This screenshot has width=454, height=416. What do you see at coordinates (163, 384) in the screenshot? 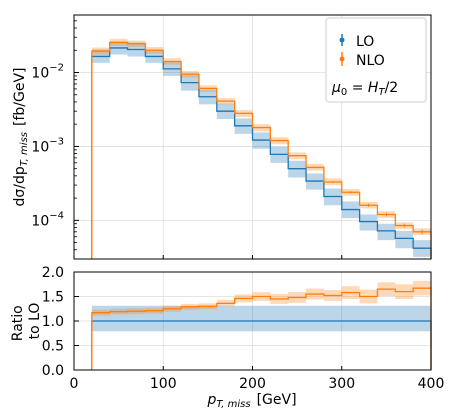
I see `x-tick-label: 100` at bounding box center [163, 384].